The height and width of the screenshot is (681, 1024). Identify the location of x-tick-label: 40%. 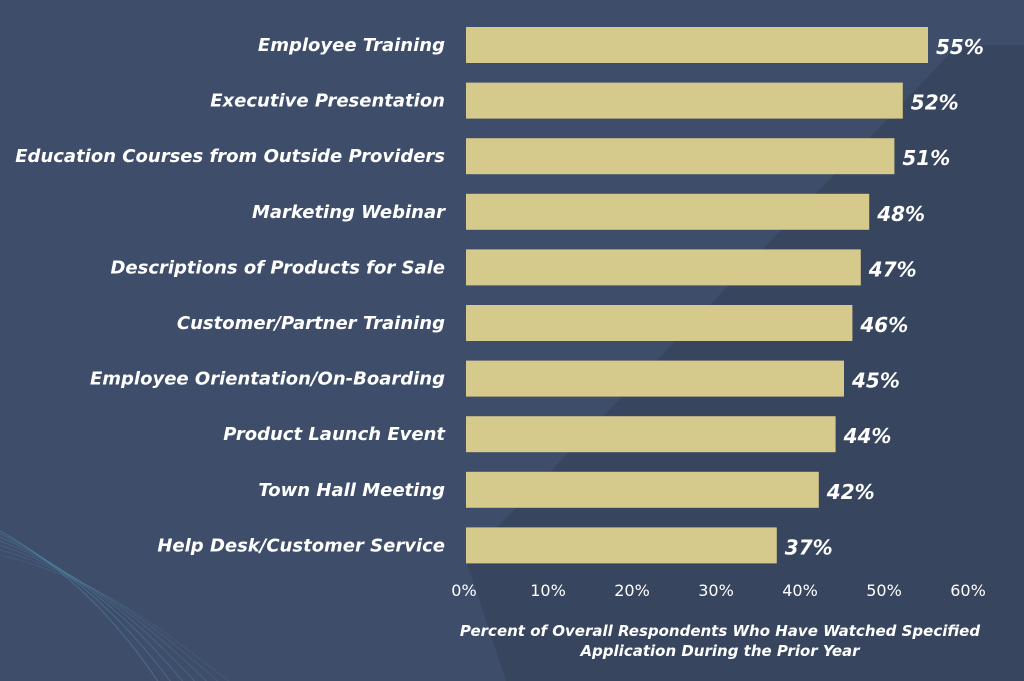
(800, 590).